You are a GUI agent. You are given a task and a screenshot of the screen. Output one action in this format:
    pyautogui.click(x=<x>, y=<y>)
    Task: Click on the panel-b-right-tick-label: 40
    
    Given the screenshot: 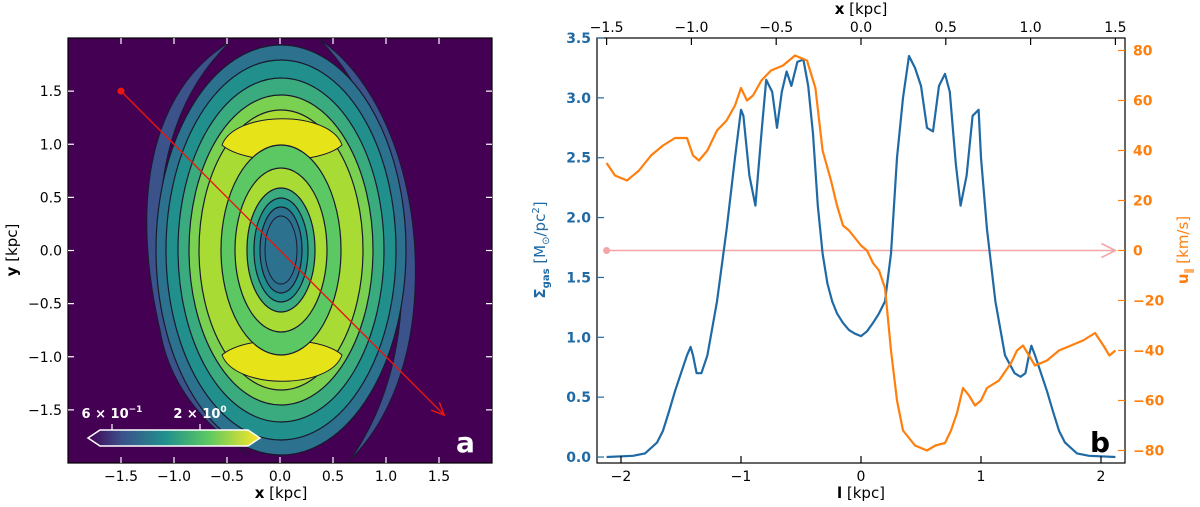 What is the action you would take?
    pyautogui.click(x=1143, y=152)
    